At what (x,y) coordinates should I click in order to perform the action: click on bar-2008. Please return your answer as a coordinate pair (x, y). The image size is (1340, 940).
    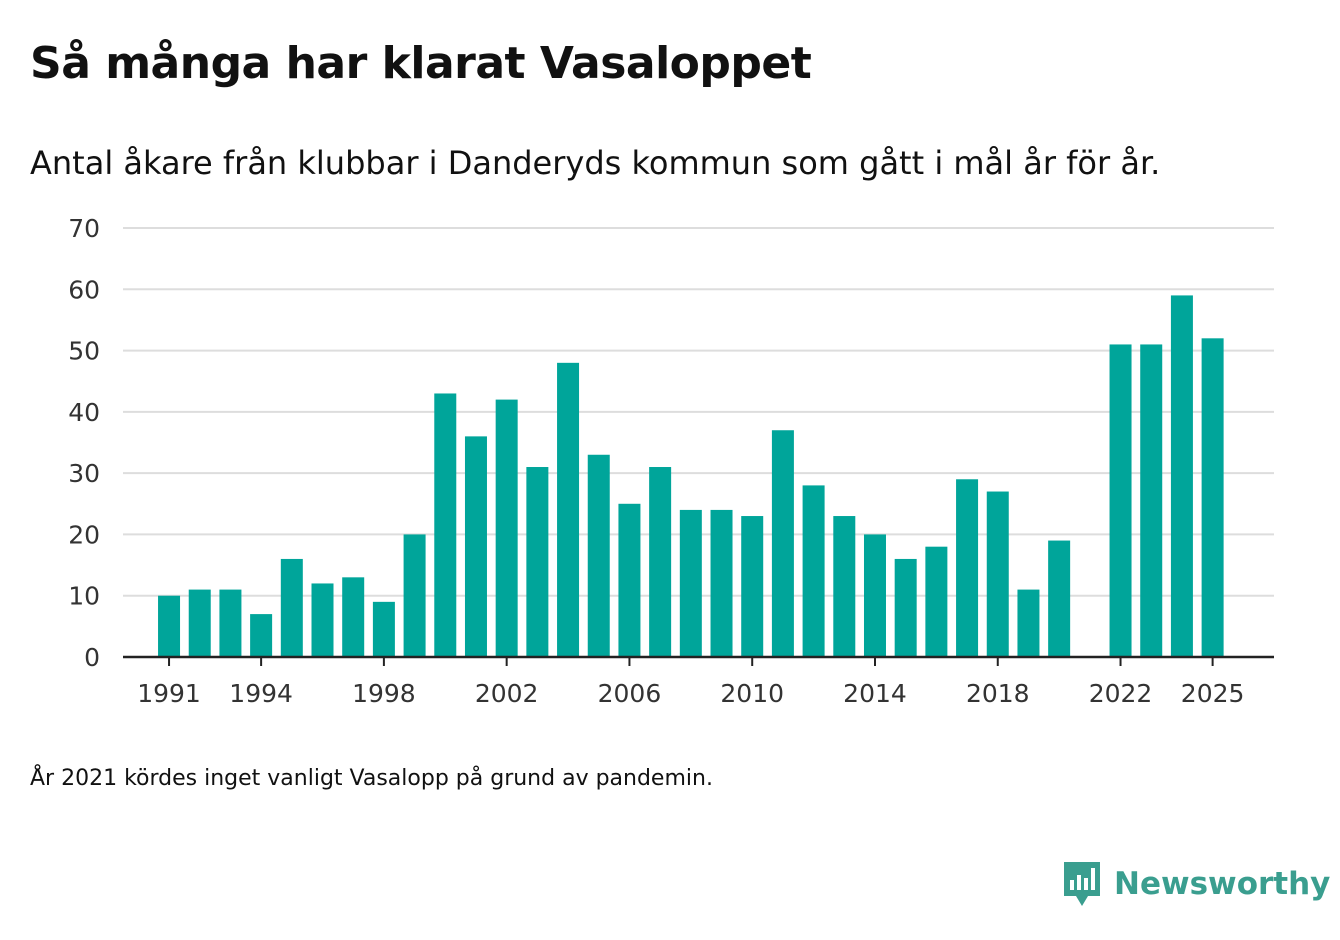
    Looking at the image, I should click on (690, 583).